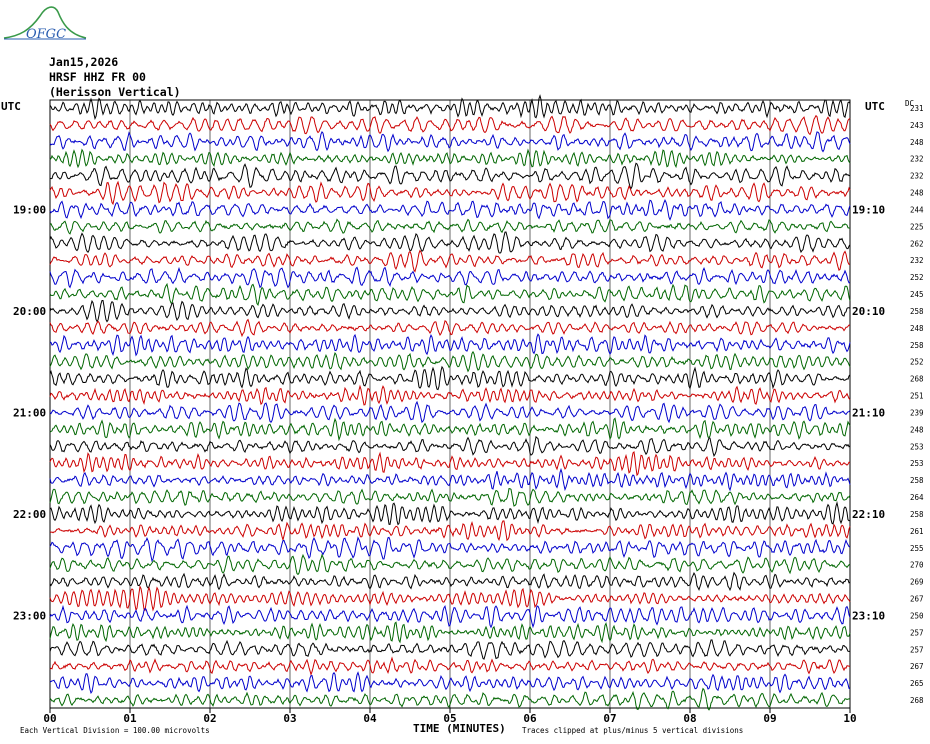  What do you see at coordinates (84, 62) in the screenshot?
I see `header-date: Jan15,2026` at bounding box center [84, 62].